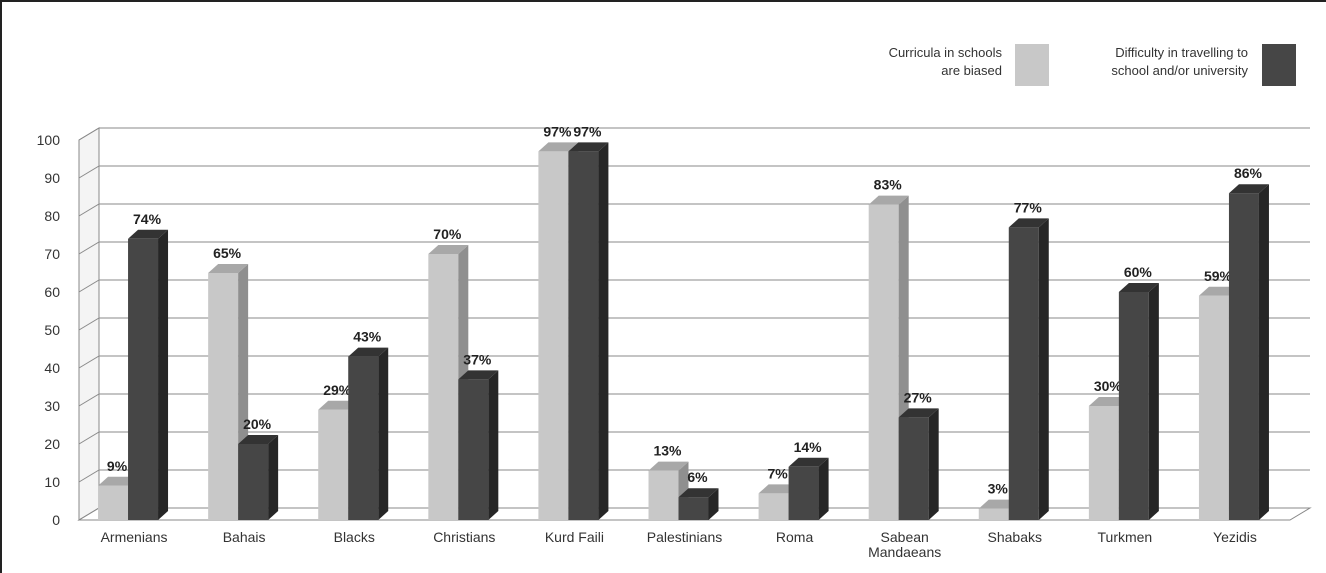  What do you see at coordinates (52, 406) in the screenshot?
I see `y-tick-label: 30` at bounding box center [52, 406].